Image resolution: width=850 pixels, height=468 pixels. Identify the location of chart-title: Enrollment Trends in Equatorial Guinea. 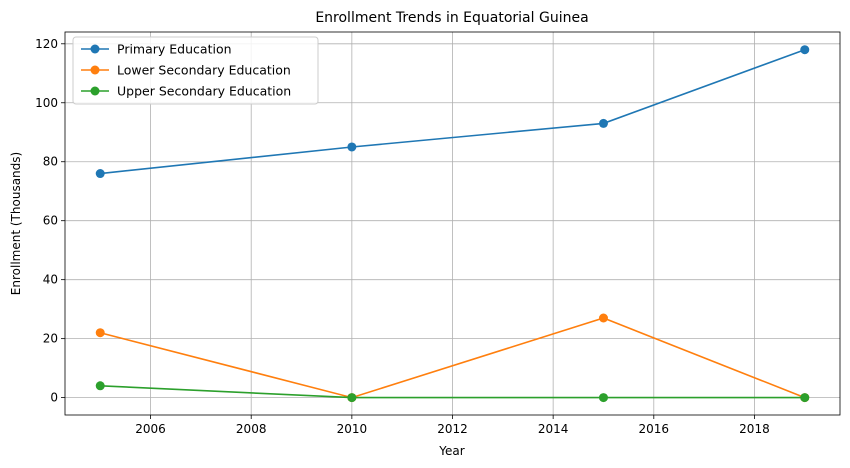
(451, 18).